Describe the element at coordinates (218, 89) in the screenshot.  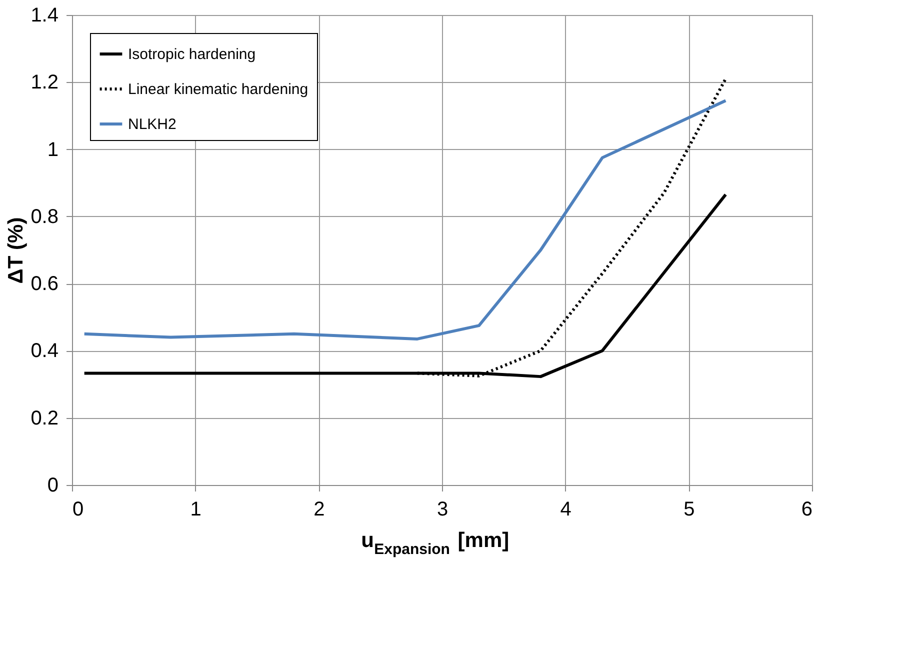
I see `legend-label: Linear kinematic hardening` at that location.